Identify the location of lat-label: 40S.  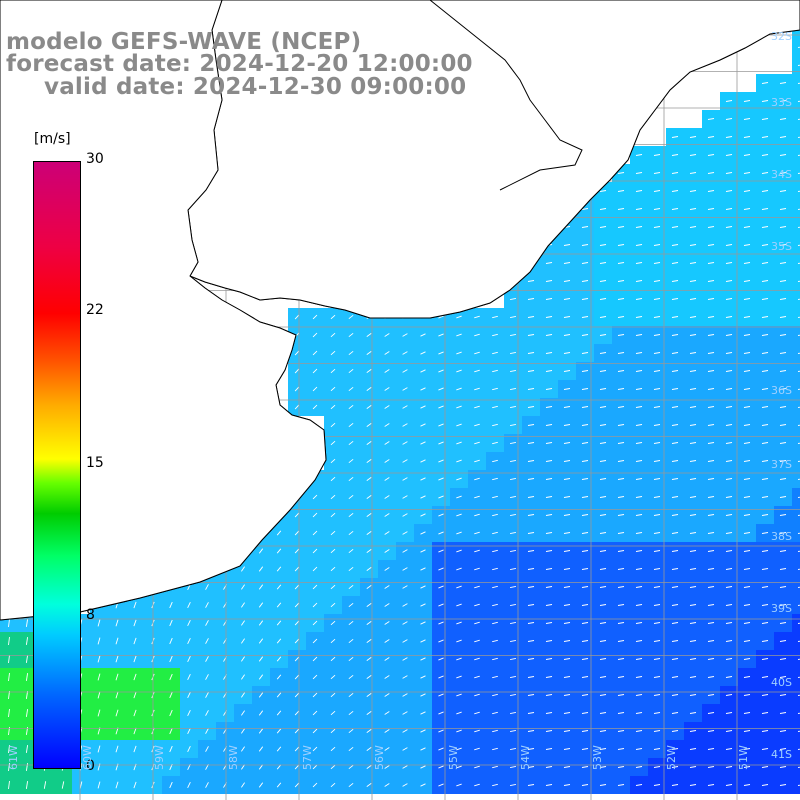
(781, 682).